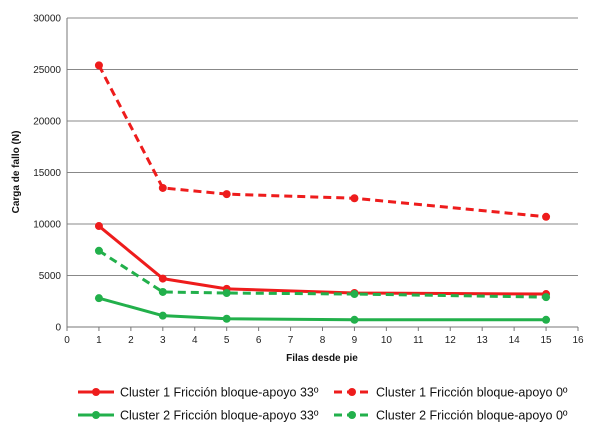 Image resolution: width=593 pixels, height=434 pixels. Describe the element at coordinates (219, 393) in the screenshot. I see `legend-label: Cluster 1 Fricción bloque-apoyo 33º` at that location.